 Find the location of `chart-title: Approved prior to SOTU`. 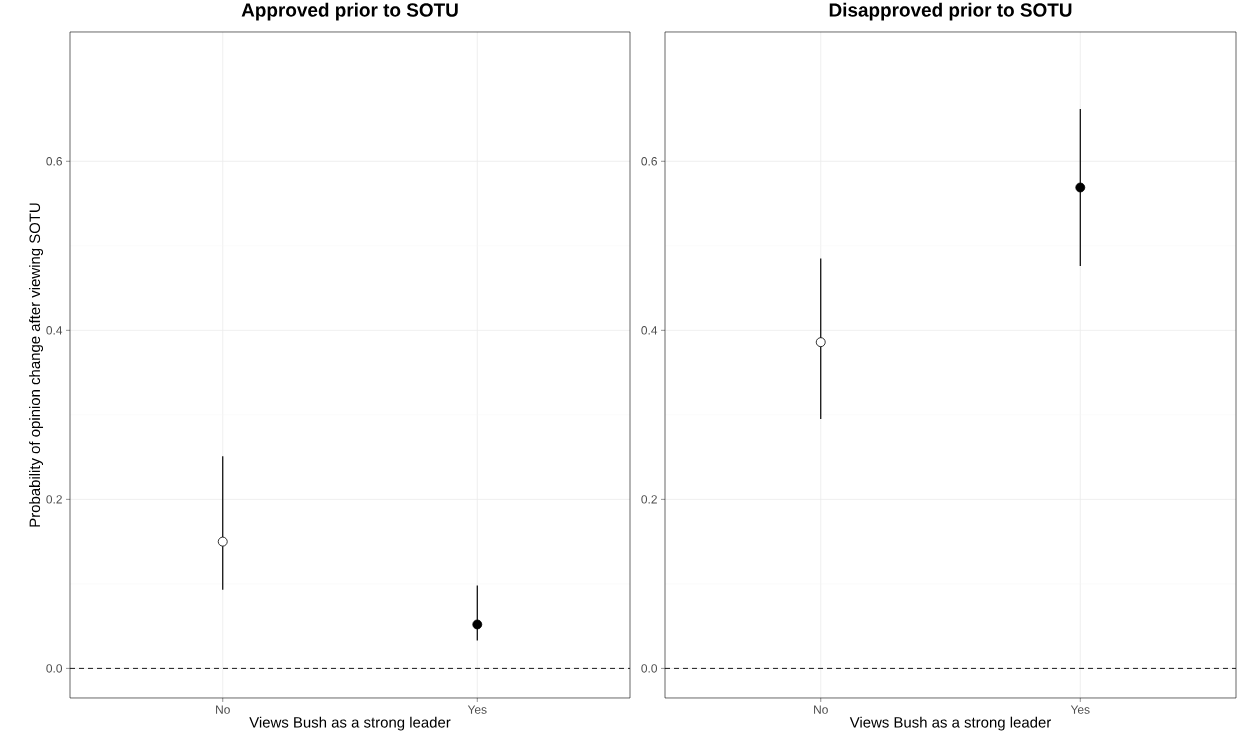

chart-title: Approved prior to SOTU is located at coordinates (349, 11).